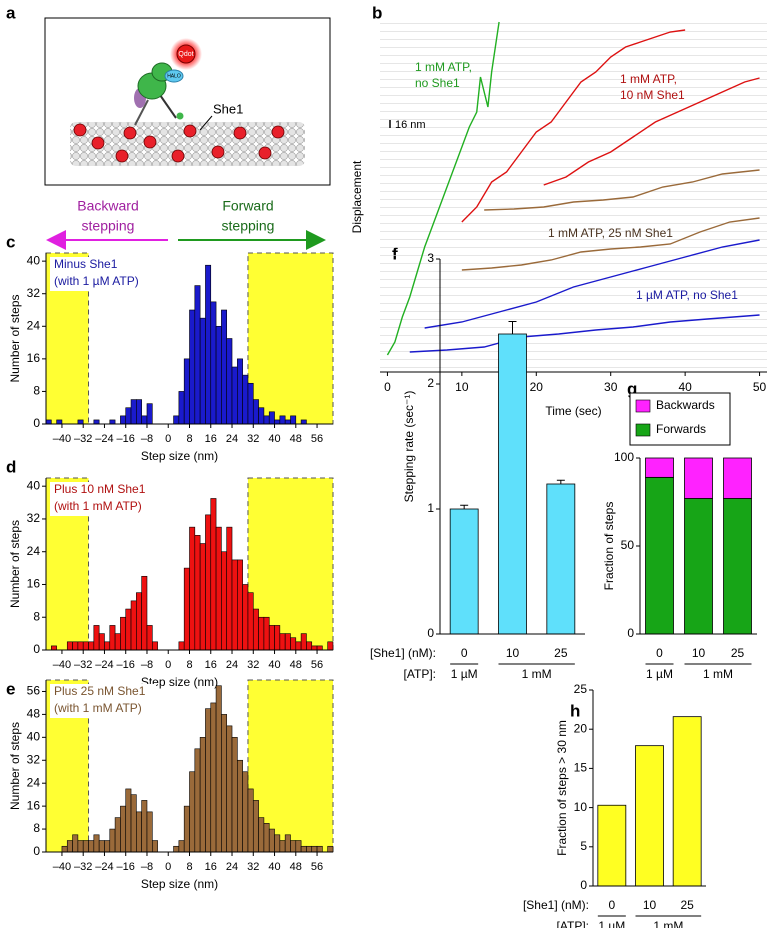  Describe the element at coordinates (10, 688) in the screenshot. I see `panel-letter: e` at that location.